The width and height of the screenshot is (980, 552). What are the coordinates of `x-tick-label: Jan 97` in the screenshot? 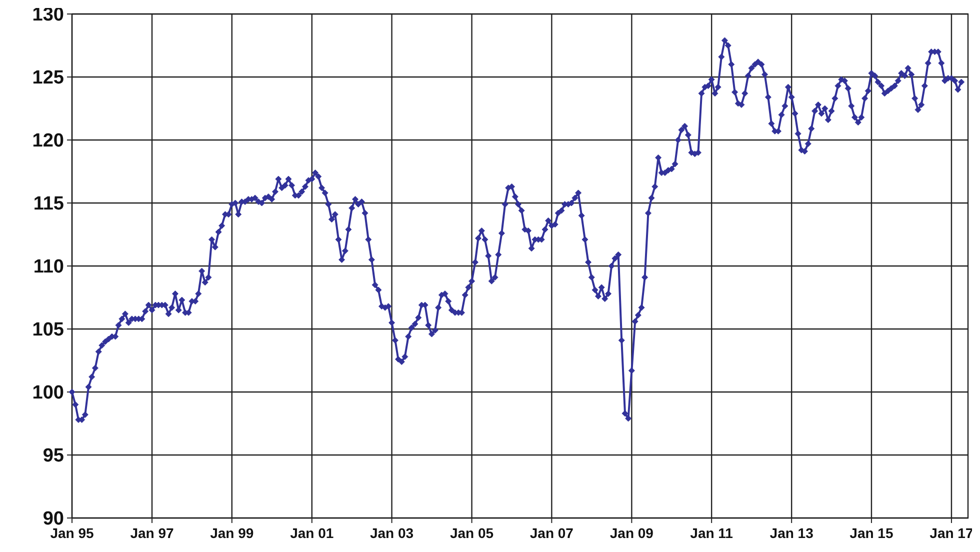 It's located at (152, 533).